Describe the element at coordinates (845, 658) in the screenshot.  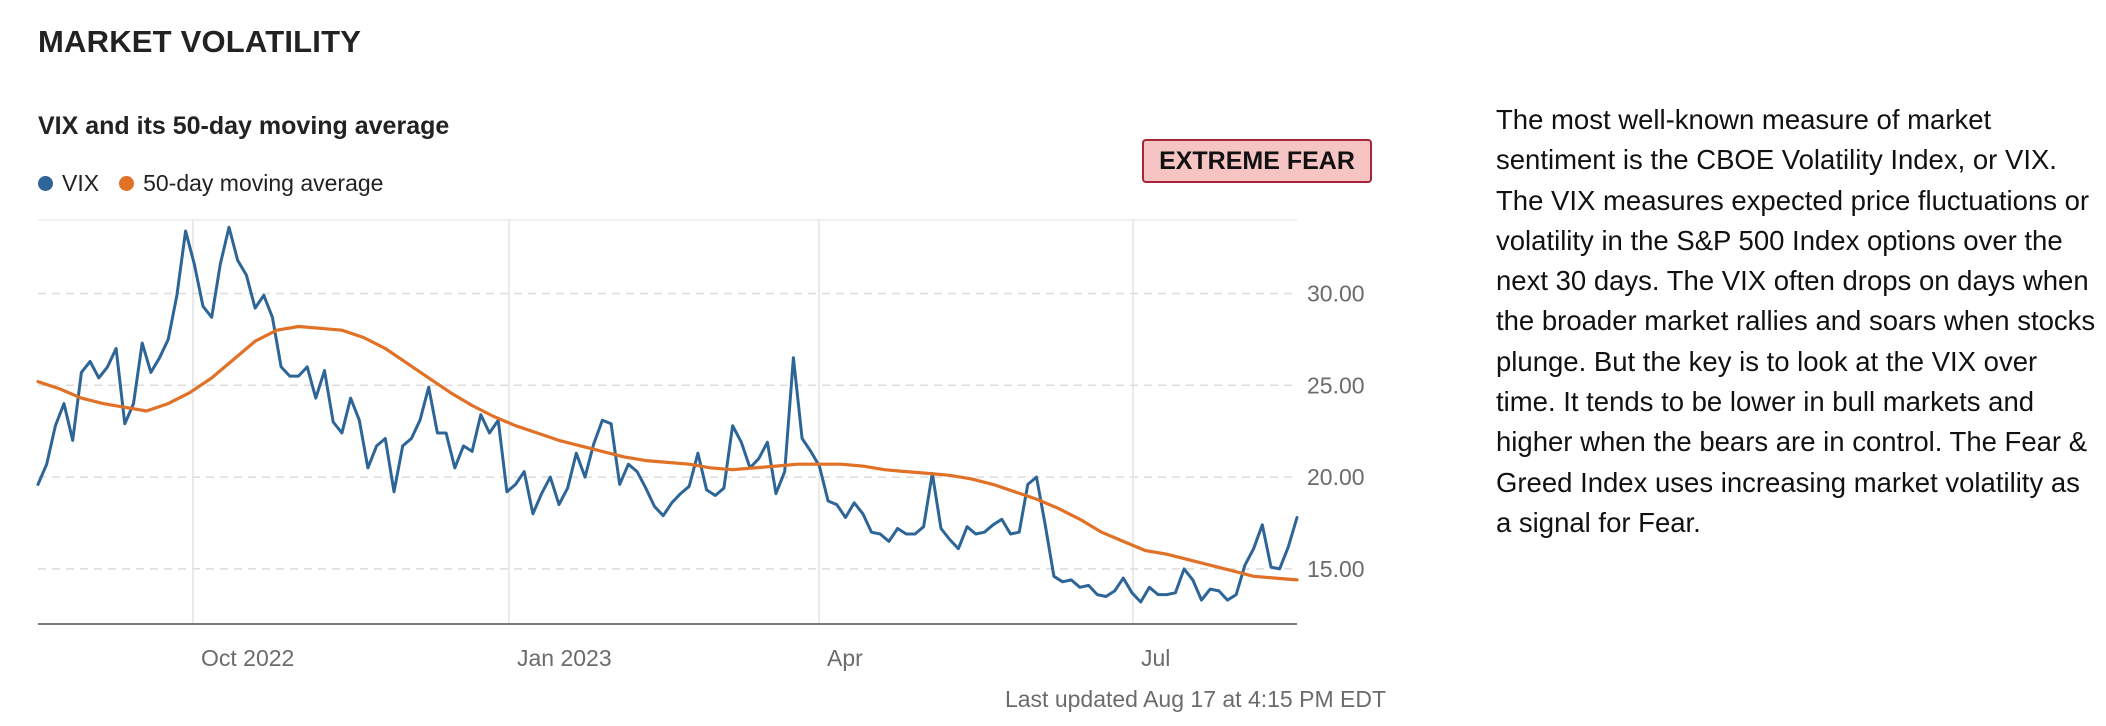
I see `x-tick-label: Apr` at that location.